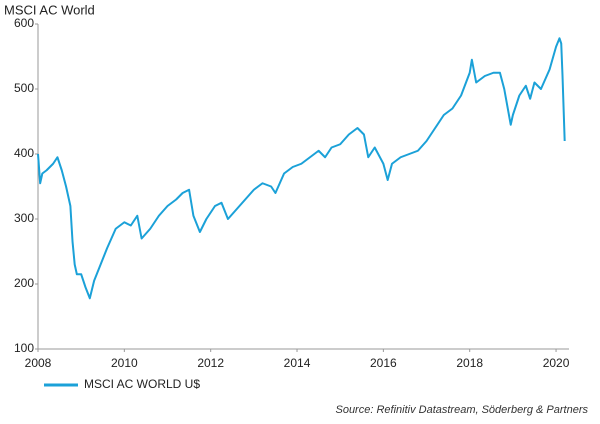 The height and width of the screenshot is (424, 600). Describe the element at coordinates (469, 363) in the screenshot. I see `x-tick-label: 2018` at that location.